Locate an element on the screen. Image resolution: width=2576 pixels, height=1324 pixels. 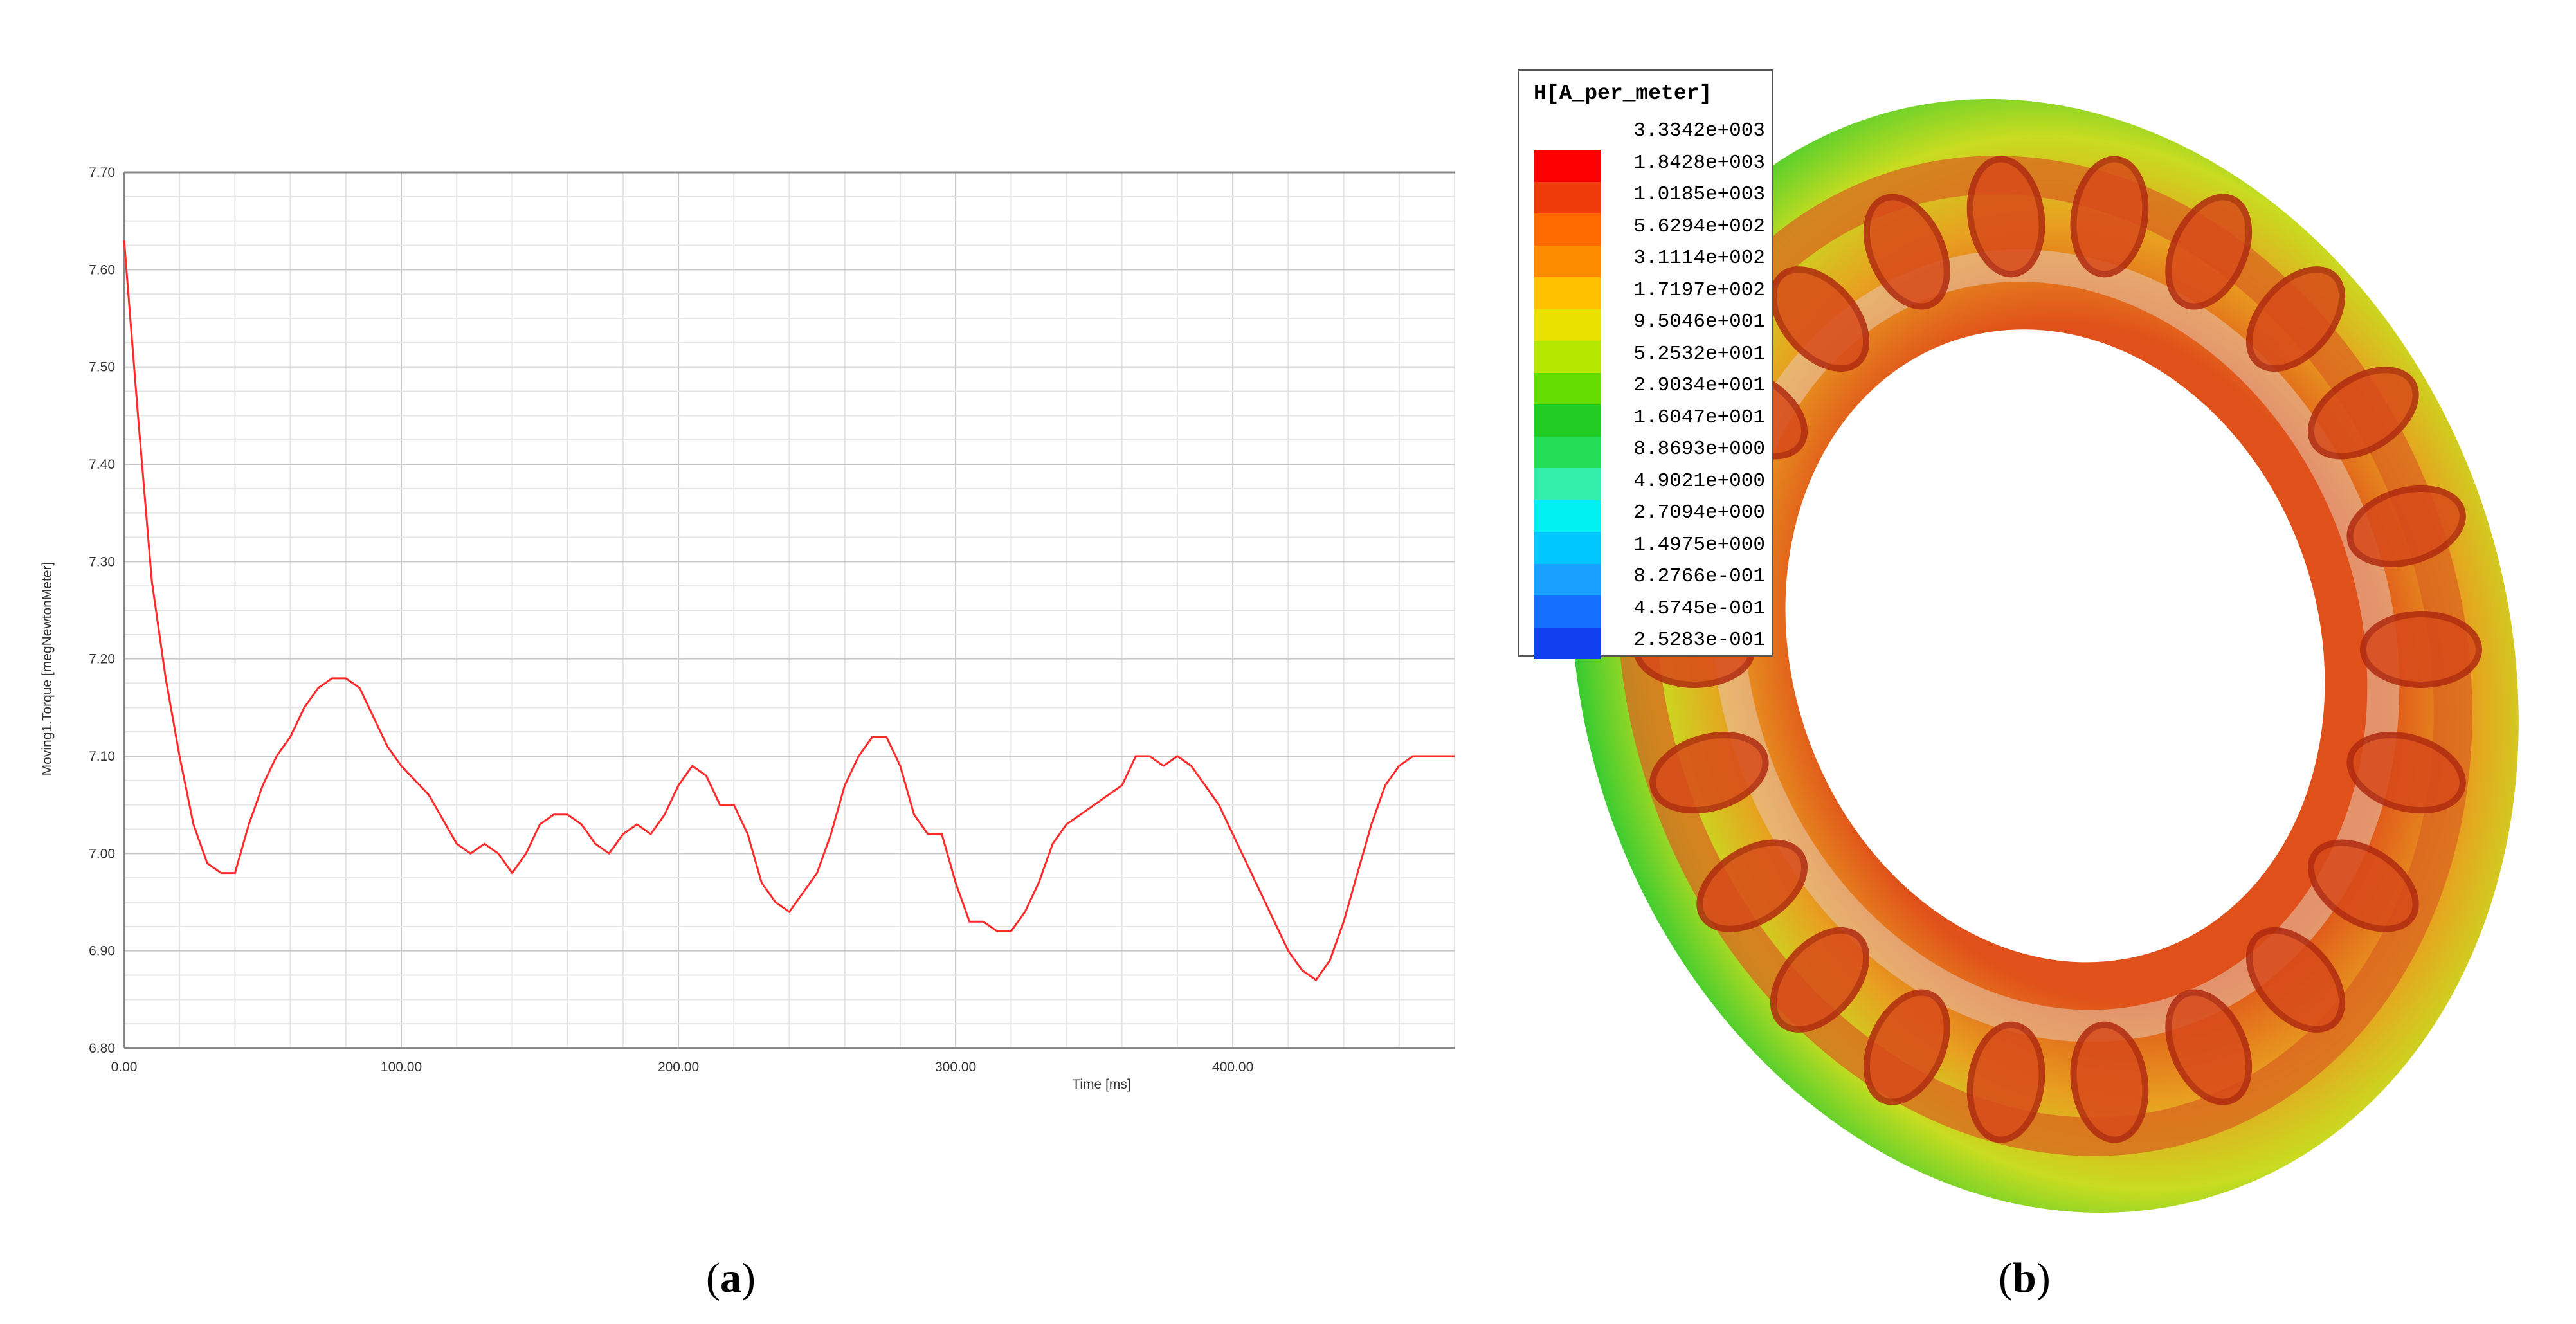
legend-value: 2.5283e-001 is located at coordinates (1699, 640).